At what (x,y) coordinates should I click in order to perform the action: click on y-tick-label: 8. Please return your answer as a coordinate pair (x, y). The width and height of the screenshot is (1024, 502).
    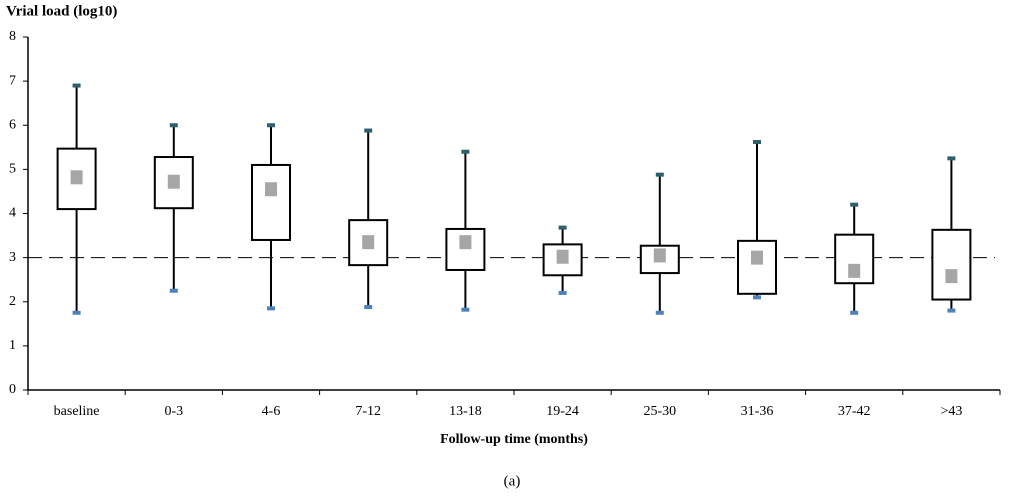
    Looking at the image, I should click on (12, 36).